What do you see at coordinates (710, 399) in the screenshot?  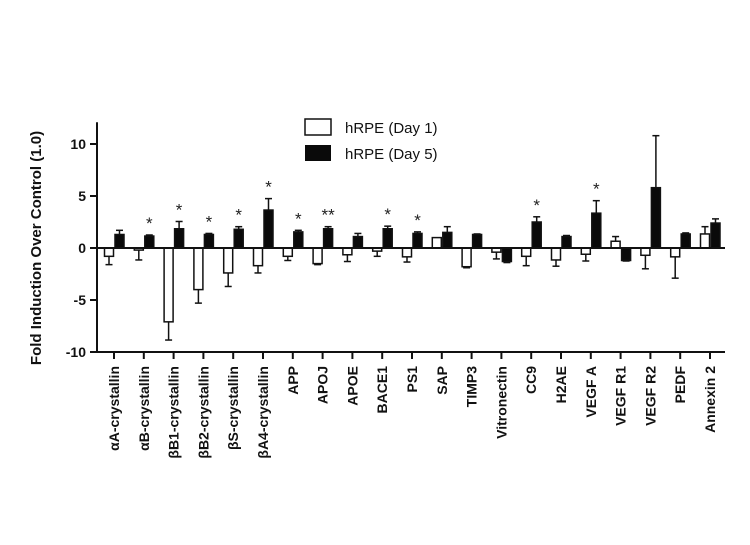 I see `x-tick-label: Annexin 2` at bounding box center [710, 399].